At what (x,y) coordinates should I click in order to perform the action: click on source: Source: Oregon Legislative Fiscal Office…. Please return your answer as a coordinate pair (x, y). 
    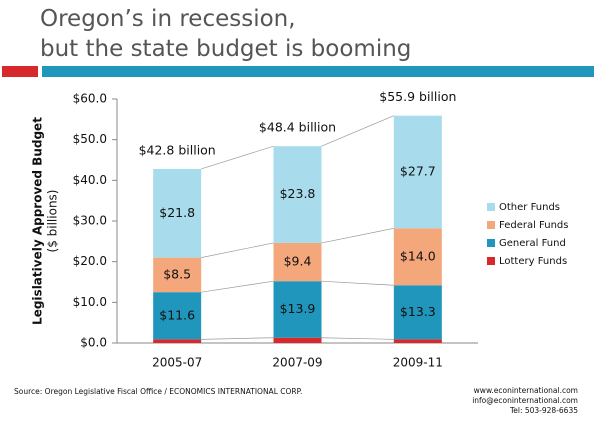
    Looking at the image, I should click on (158, 391).